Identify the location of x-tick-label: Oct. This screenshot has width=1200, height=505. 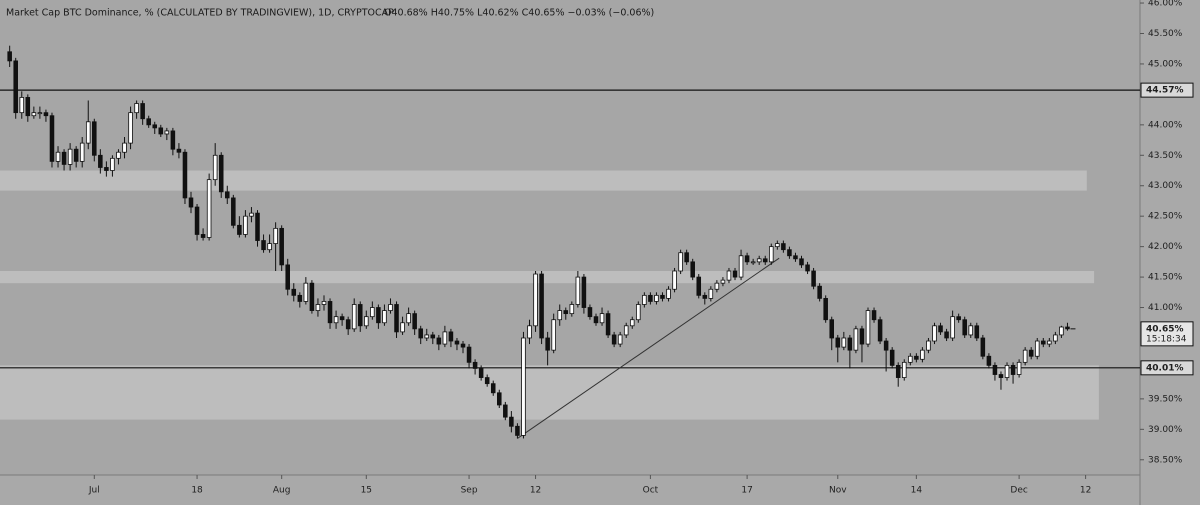
(651, 491).